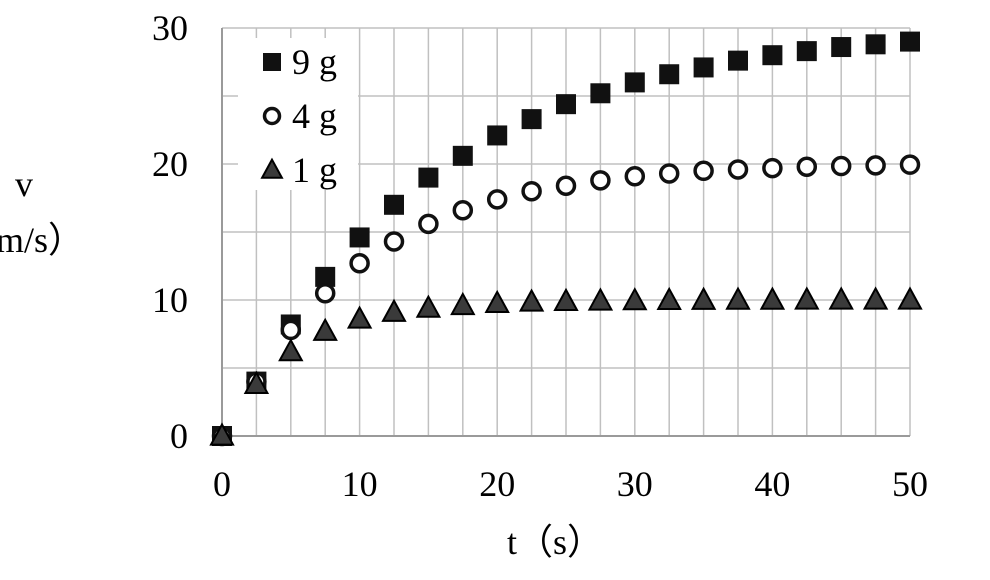  What do you see at coordinates (910, 484) in the screenshot?
I see `x-tick-label: 50` at bounding box center [910, 484].